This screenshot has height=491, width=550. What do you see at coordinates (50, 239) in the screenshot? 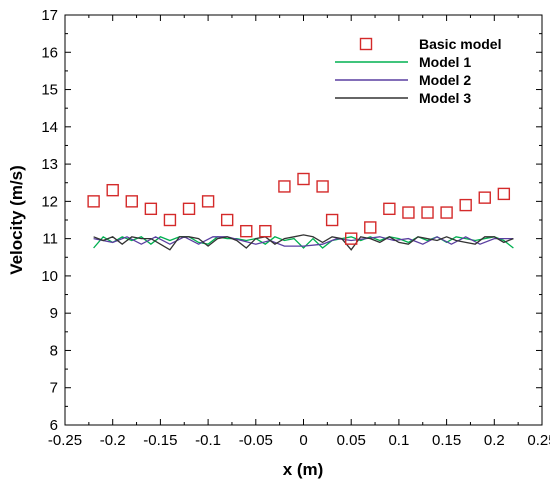
I see `y-tick-label: 11` at bounding box center [50, 239].